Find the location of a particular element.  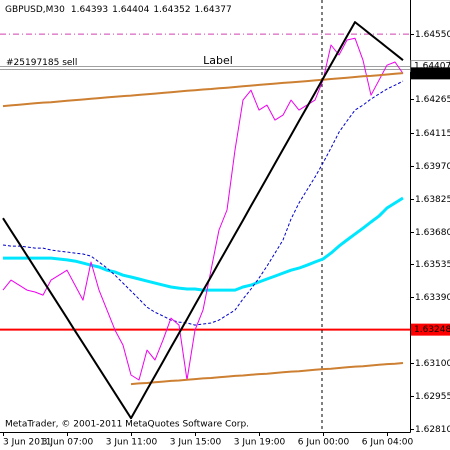

bid-tag is located at coordinates (430, 73).